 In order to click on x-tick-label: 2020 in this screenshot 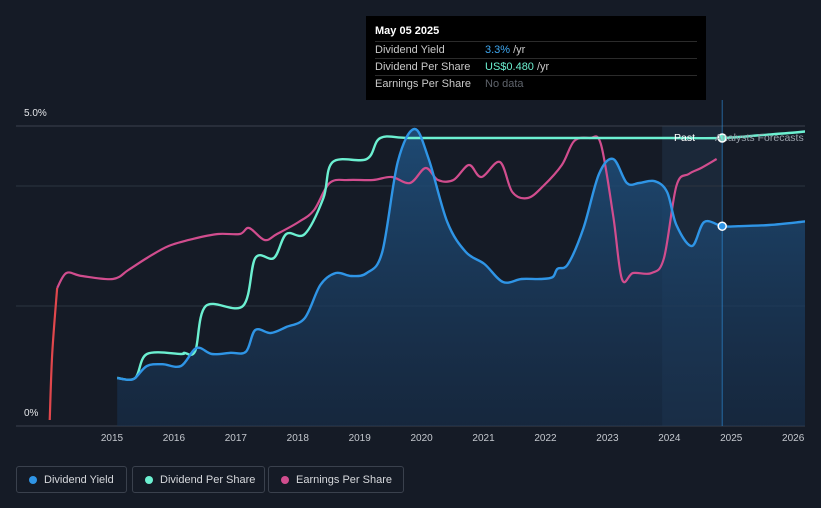, I will do `click(421, 438)`.